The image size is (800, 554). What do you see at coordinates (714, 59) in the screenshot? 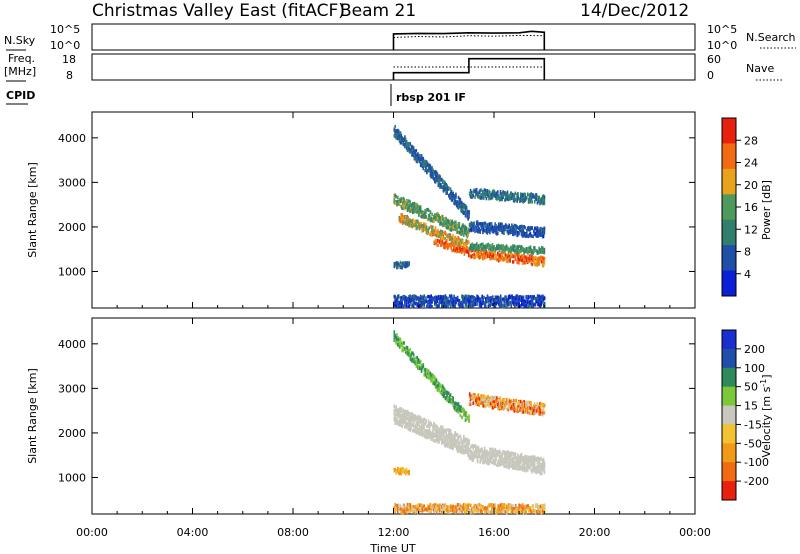
I see `freq-right-tick-top: 60` at bounding box center [714, 59].